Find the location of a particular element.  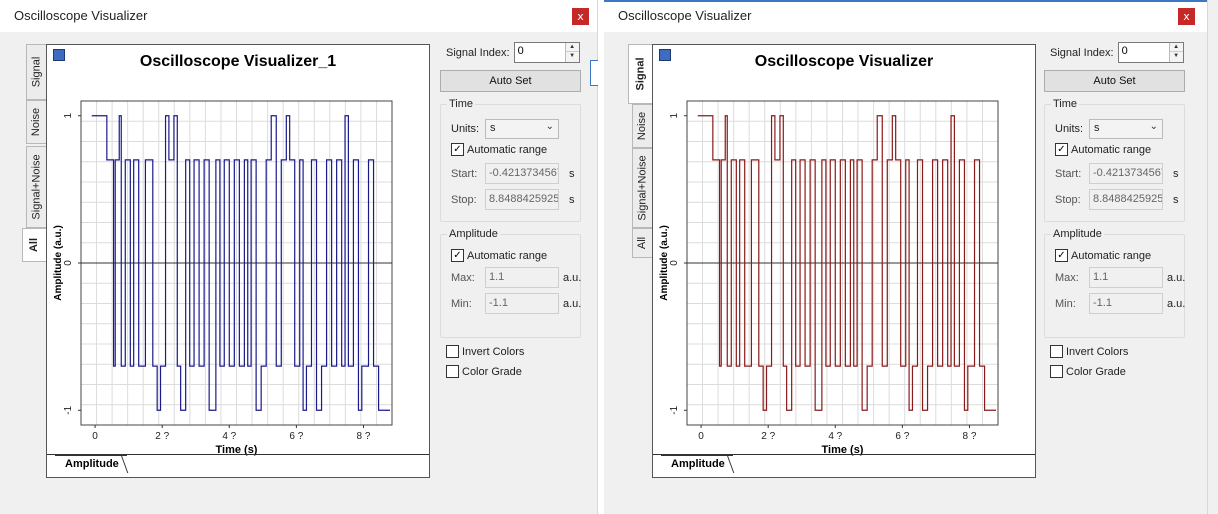

stop-label: Stop: is located at coordinates (464, 199).